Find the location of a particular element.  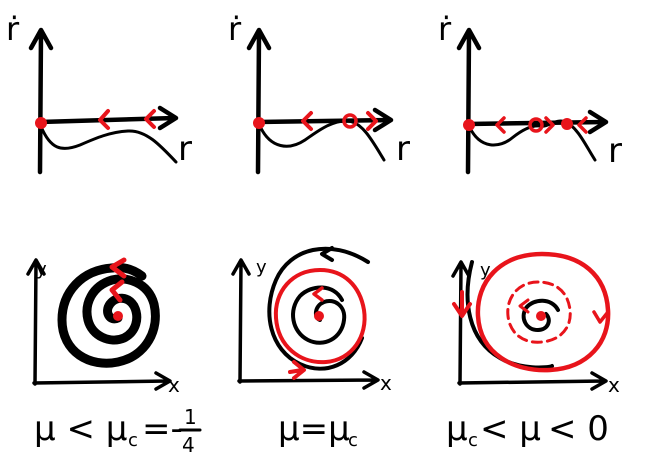

panel-3-unstable-fixed-point is located at coordinates (536, 125).